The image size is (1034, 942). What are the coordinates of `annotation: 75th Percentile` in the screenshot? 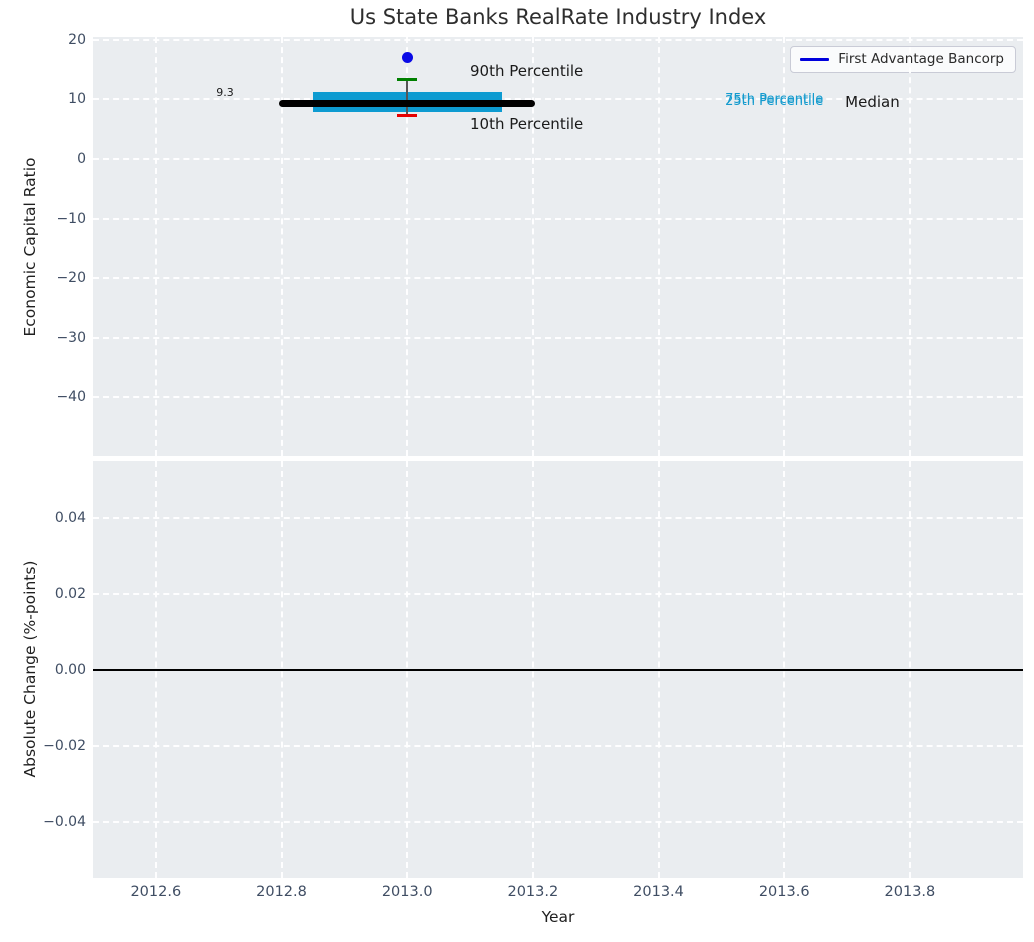 It's located at (774, 100).